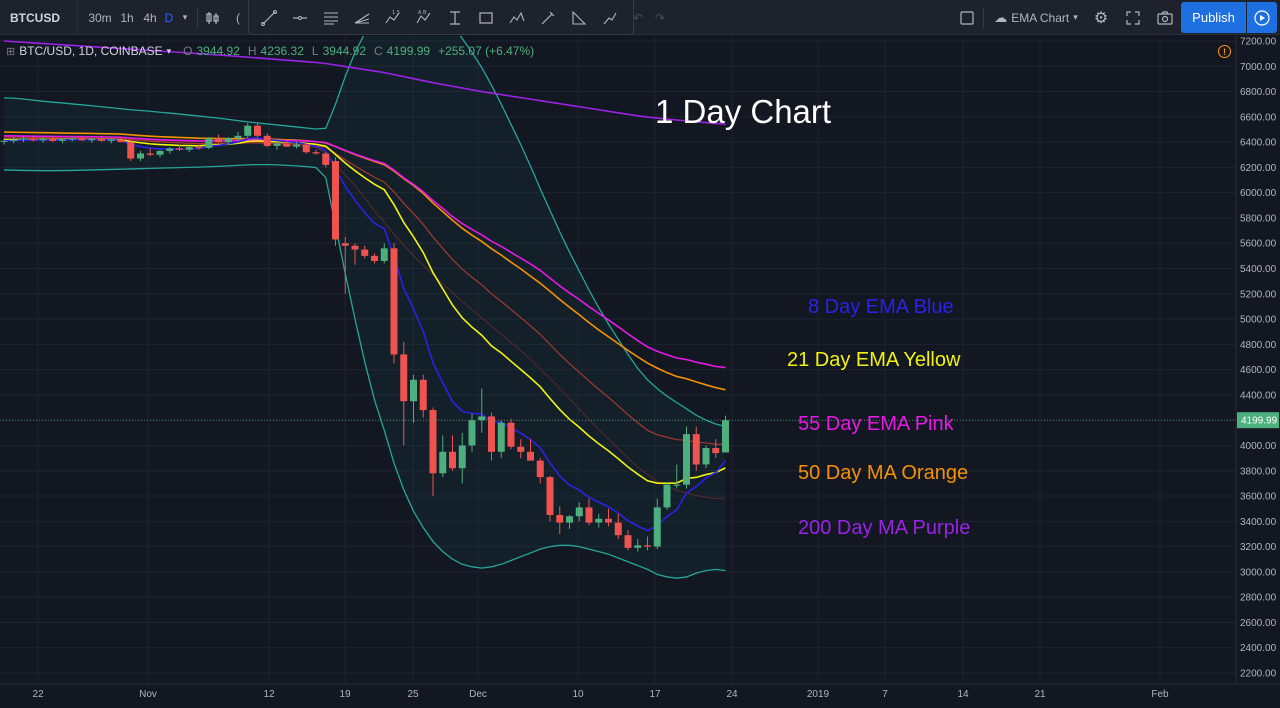 This screenshot has width=1280, height=708. Describe the element at coordinates (269, 694) in the screenshot. I see `time-tick-label: 12` at that location.